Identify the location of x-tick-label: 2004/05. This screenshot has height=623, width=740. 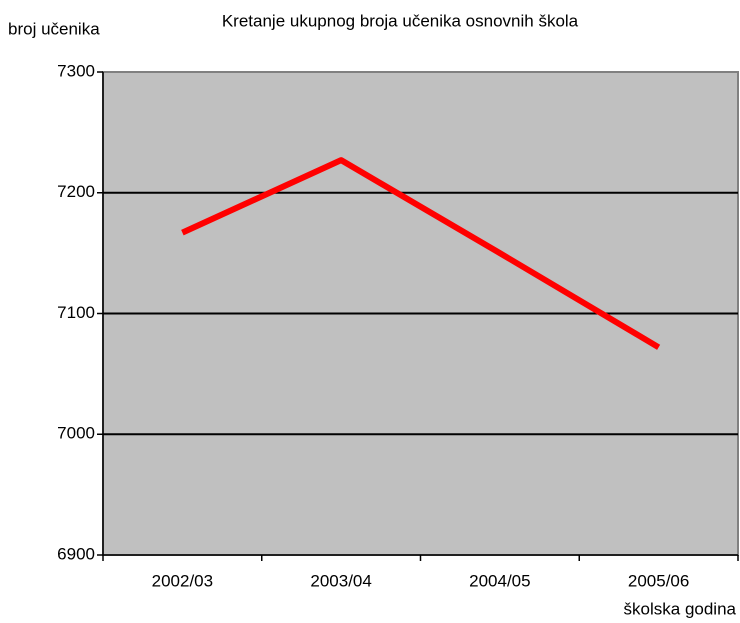
(499, 580).